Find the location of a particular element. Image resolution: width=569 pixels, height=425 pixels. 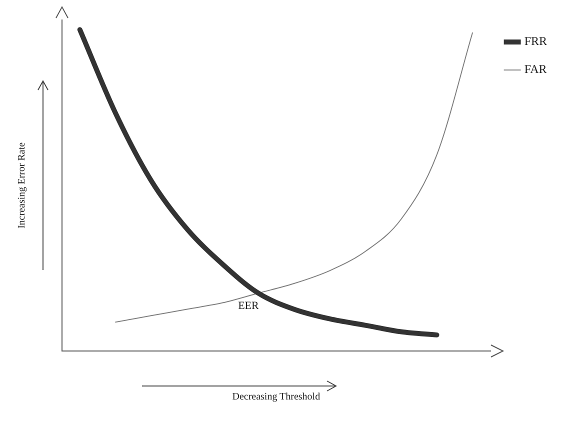

x-axis-title: Decreasing Threshold is located at coordinates (276, 397).